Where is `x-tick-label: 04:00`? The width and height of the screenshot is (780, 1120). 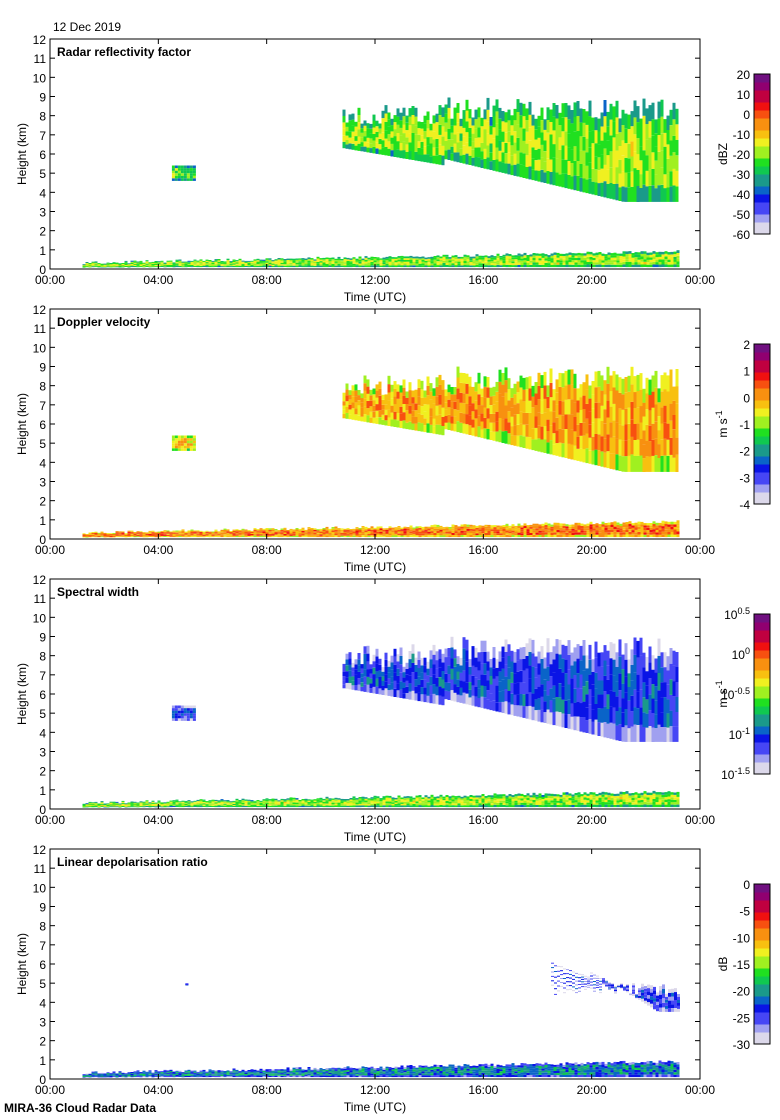 x-tick-label: 04:00 is located at coordinates (158, 550).